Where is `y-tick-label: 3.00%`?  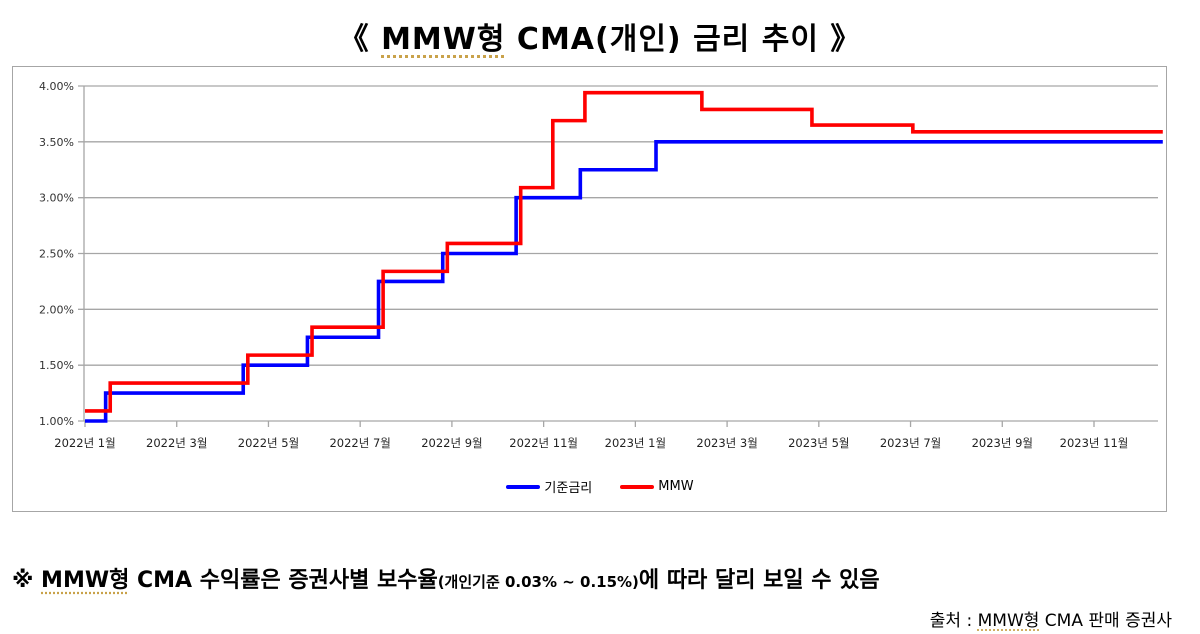 y-tick-label: 3.00% is located at coordinates (56, 198).